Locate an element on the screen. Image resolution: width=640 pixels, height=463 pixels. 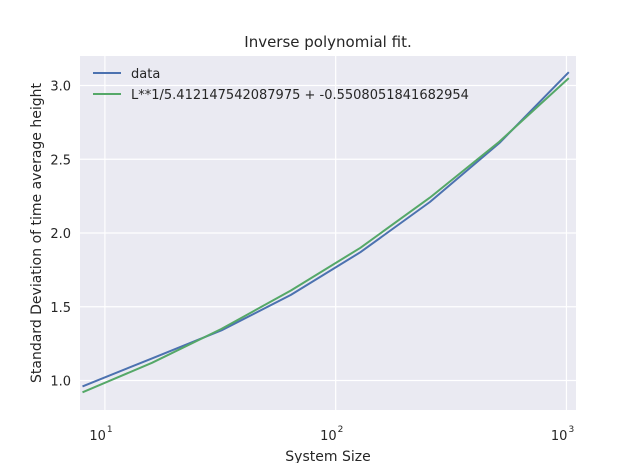
y-tick-label: 1.0 is located at coordinates (60, 382).